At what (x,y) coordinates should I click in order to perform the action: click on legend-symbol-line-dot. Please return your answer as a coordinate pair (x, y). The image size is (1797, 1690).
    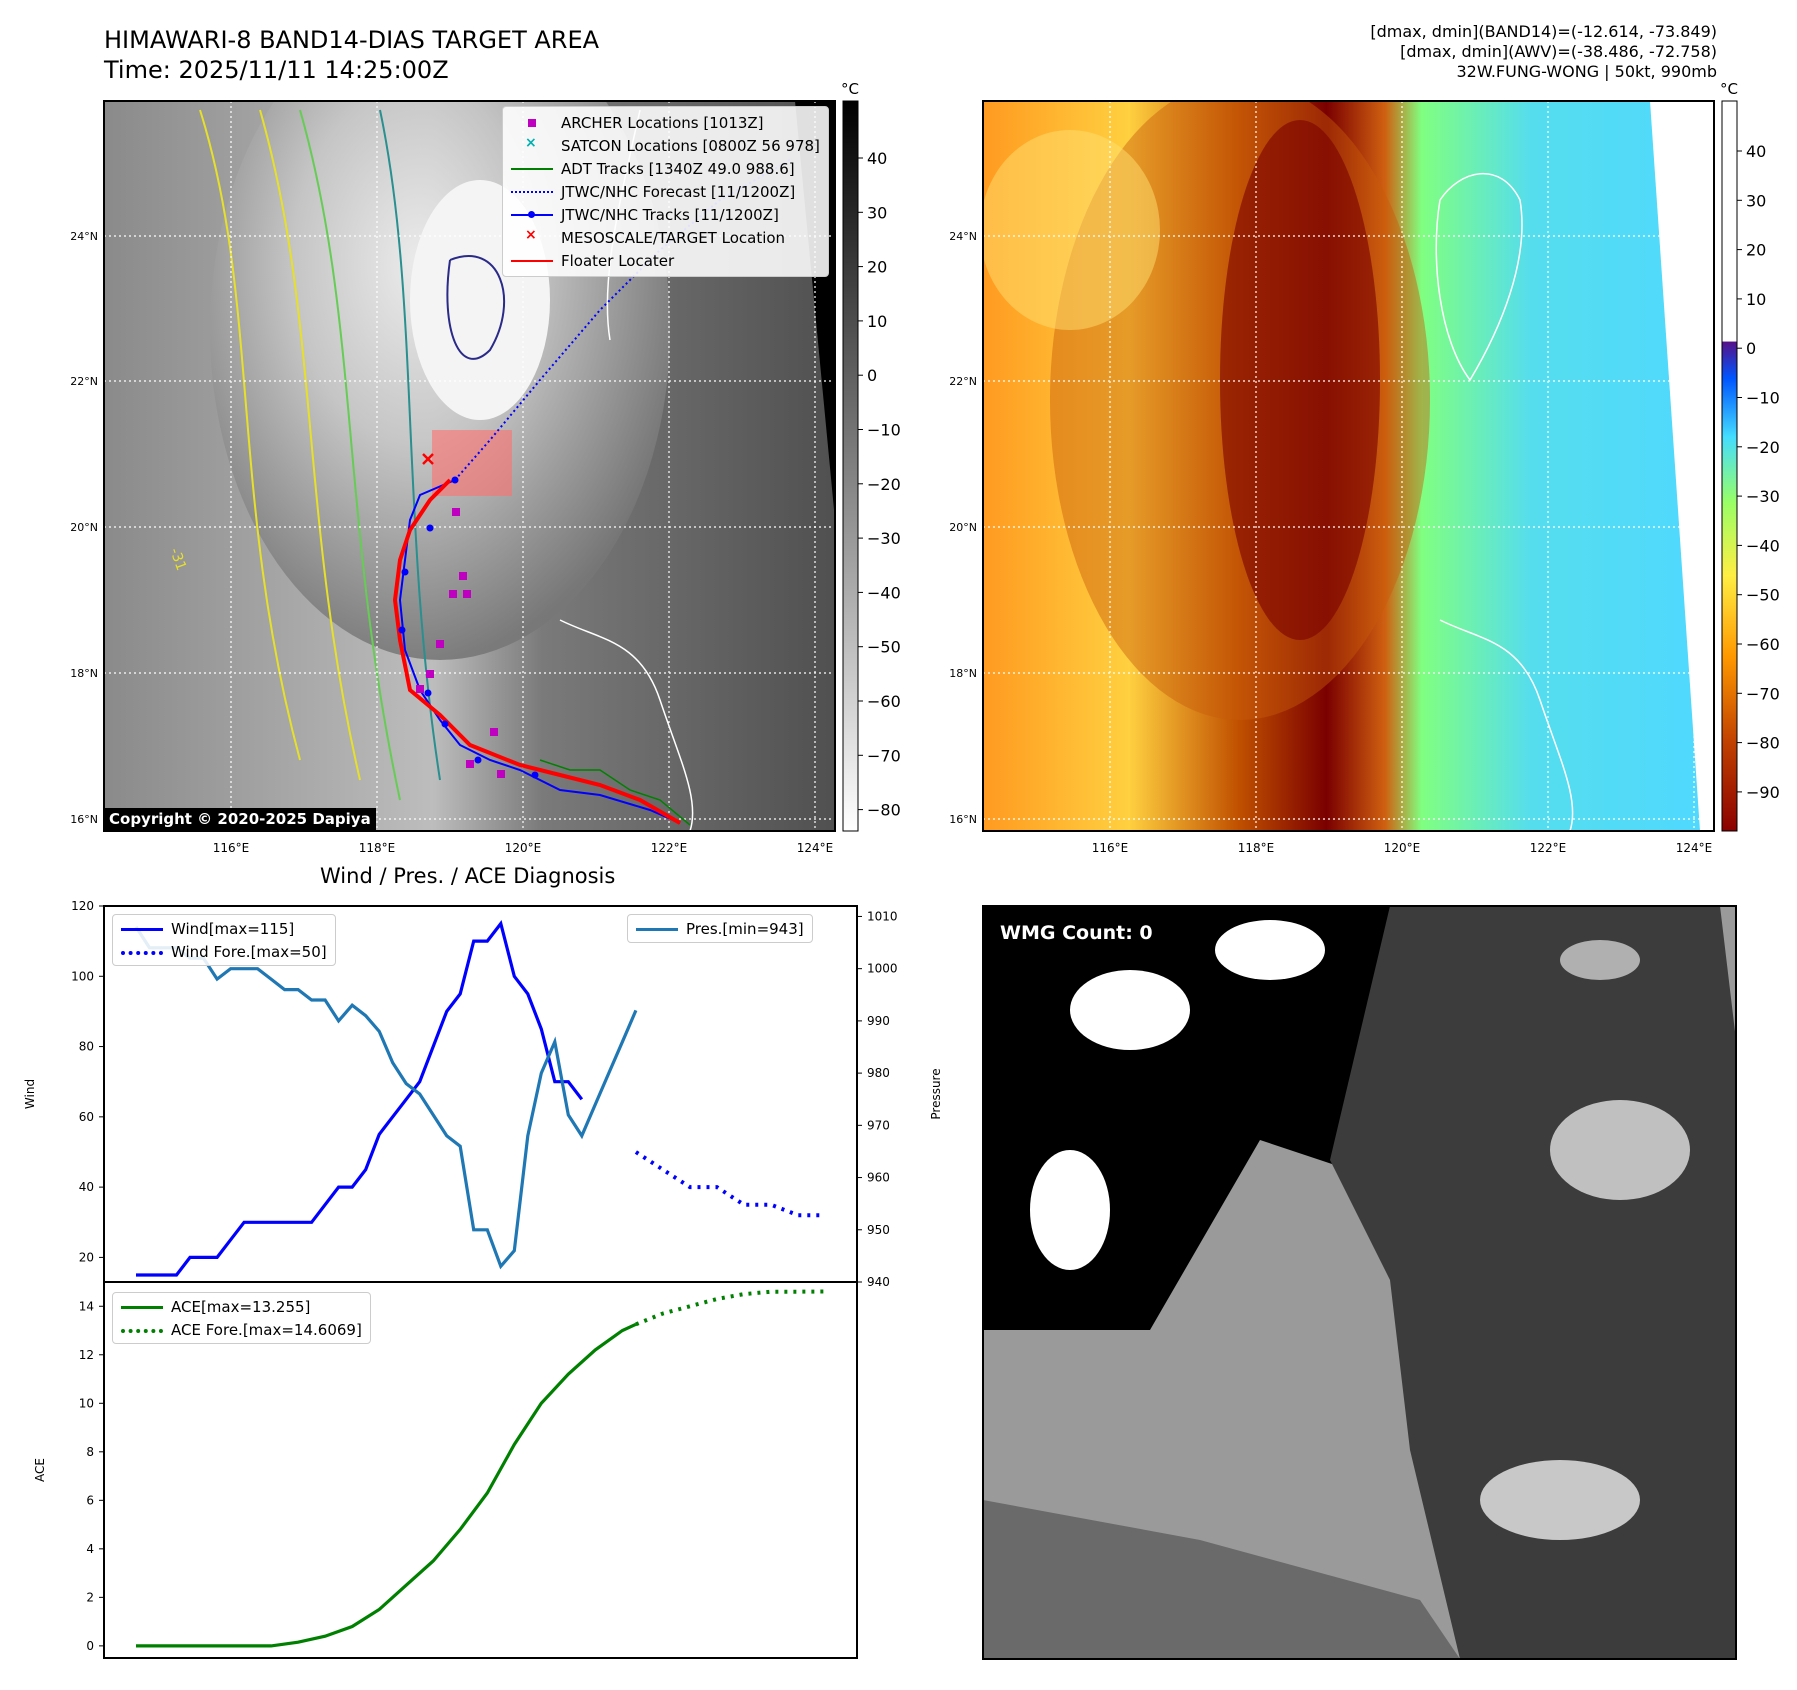
    Looking at the image, I should click on (532, 215).